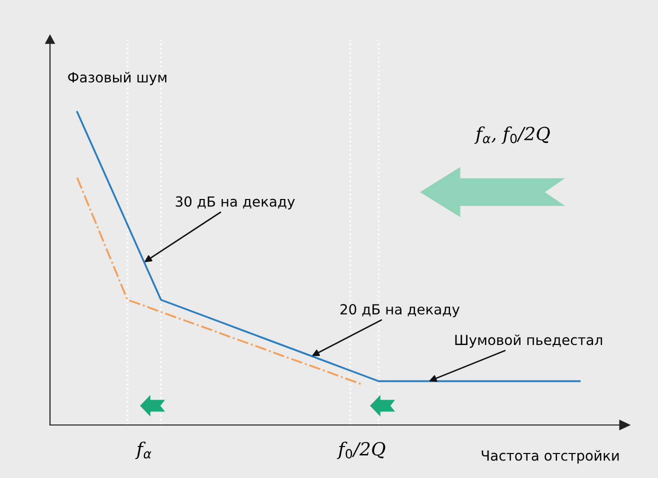 The height and width of the screenshot is (478, 658). What do you see at coordinates (400, 311) in the screenshot?
I see `annotation: 20 дБ на декаду` at bounding box center [400, 311].